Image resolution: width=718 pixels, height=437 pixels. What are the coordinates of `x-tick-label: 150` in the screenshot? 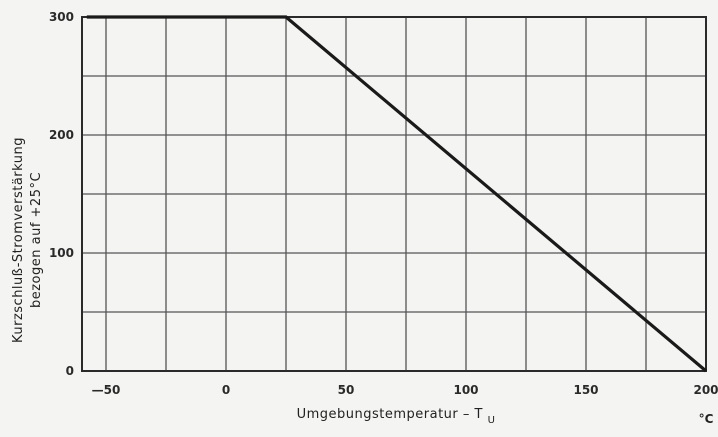 It's located at (585, 390).